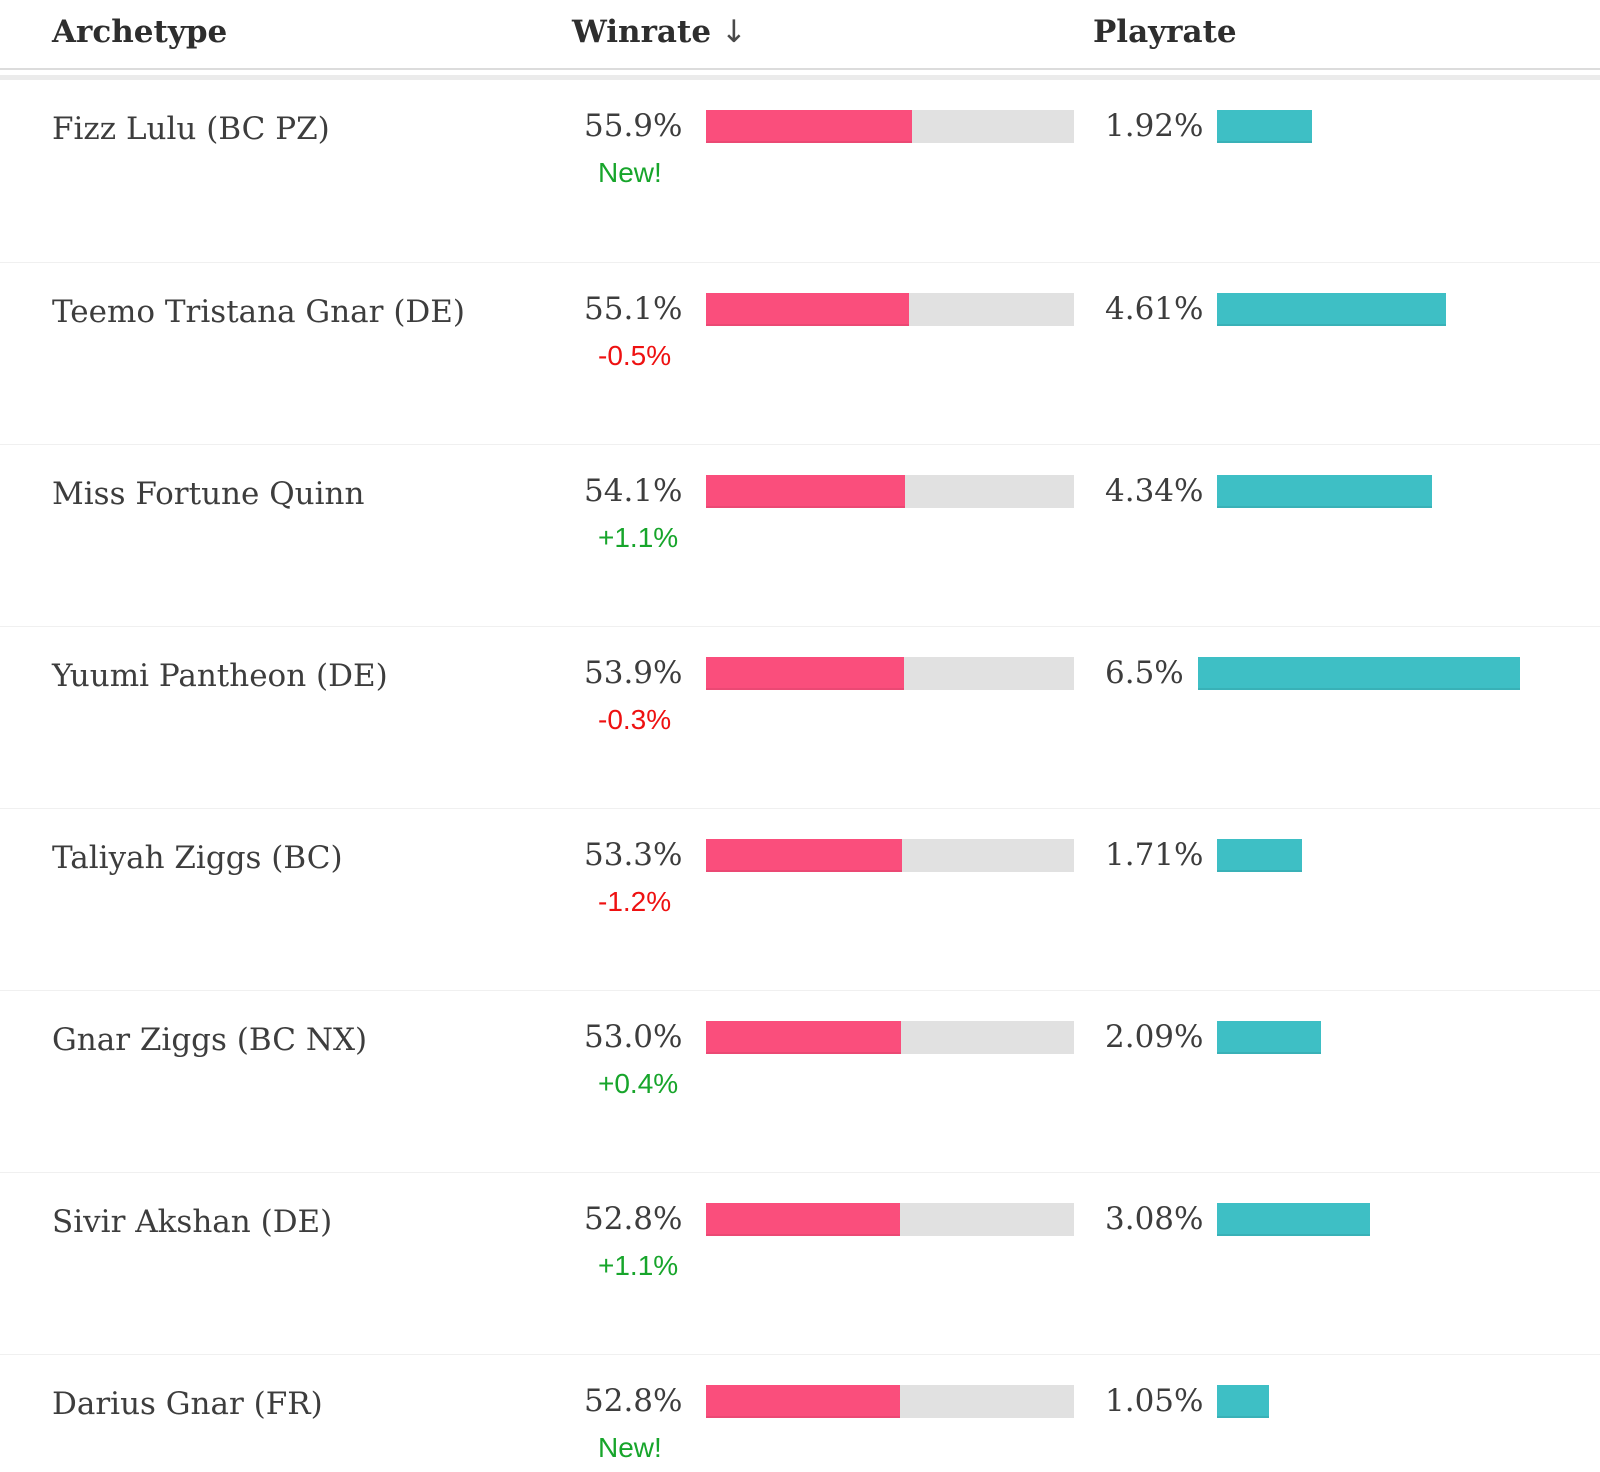 This screenshot has width=1600, height=1472. Describe the element at coordinates (633, 1037) in the screenshot. I see `winrate-value: 53.0%` at that location.